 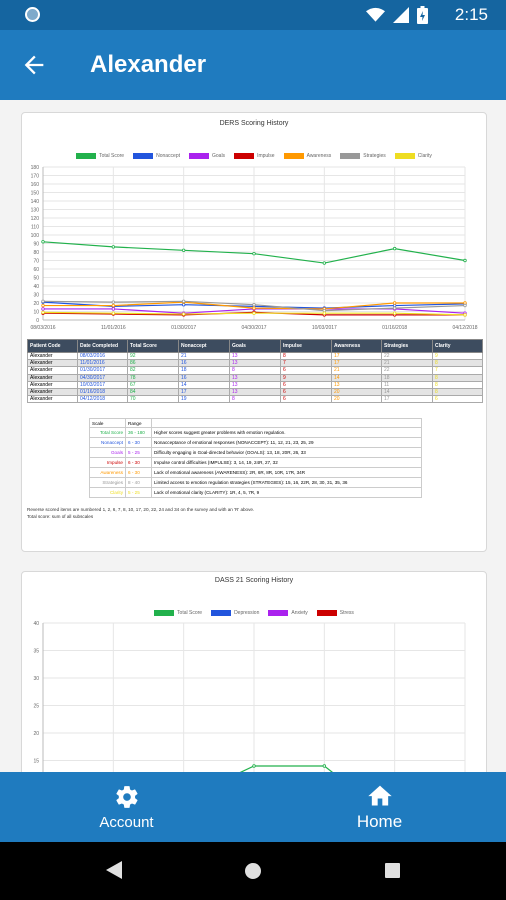 I want to click on dass-legend-total-score: Total Score, so click(x=178, y=613).